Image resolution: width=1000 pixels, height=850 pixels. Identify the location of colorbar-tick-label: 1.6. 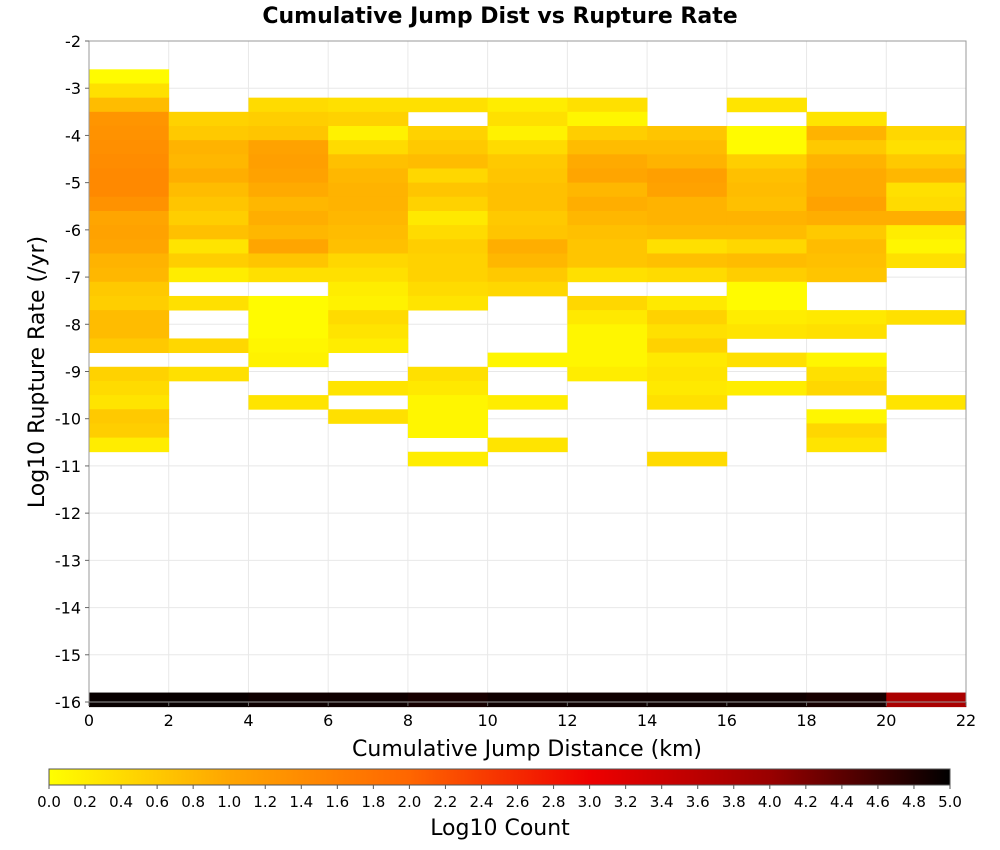
(337, 802).